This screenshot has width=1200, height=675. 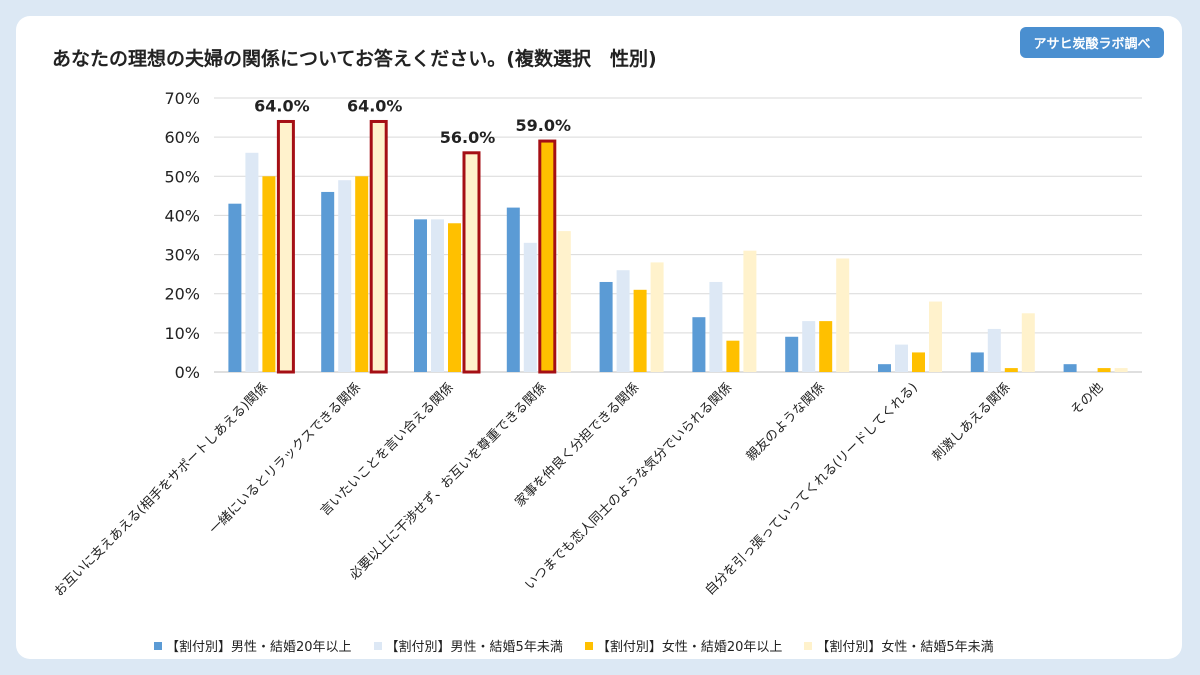 What do you see at coordinates (474, 647) in the screenshot?
I see `legend-label: 【割付別】男性・結婚5年未満` at bounding box center [474, 647].